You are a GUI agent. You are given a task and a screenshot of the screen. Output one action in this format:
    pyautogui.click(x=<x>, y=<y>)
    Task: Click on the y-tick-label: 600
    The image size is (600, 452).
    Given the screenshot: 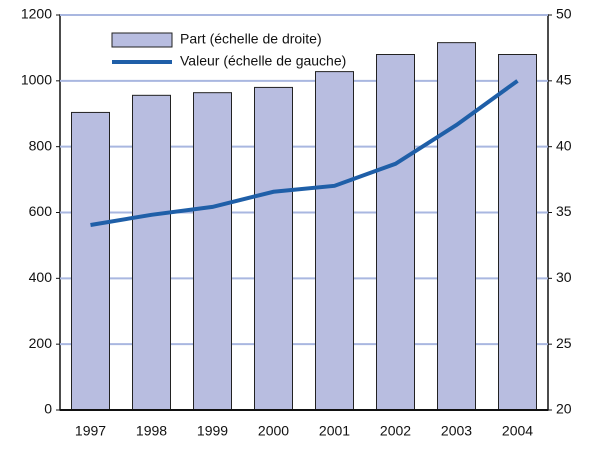 What is the action you would take?
    pyautogui.click(x=41, y=211)
    